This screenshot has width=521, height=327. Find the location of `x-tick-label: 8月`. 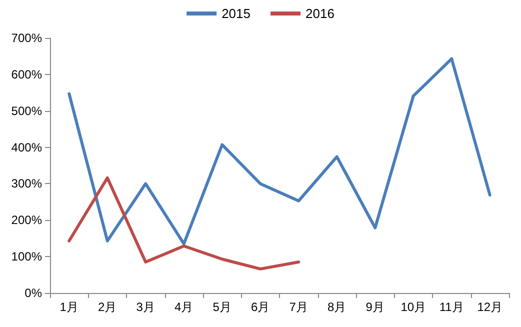

x-tick-label: 8月 is located at coordinates (337, 307).